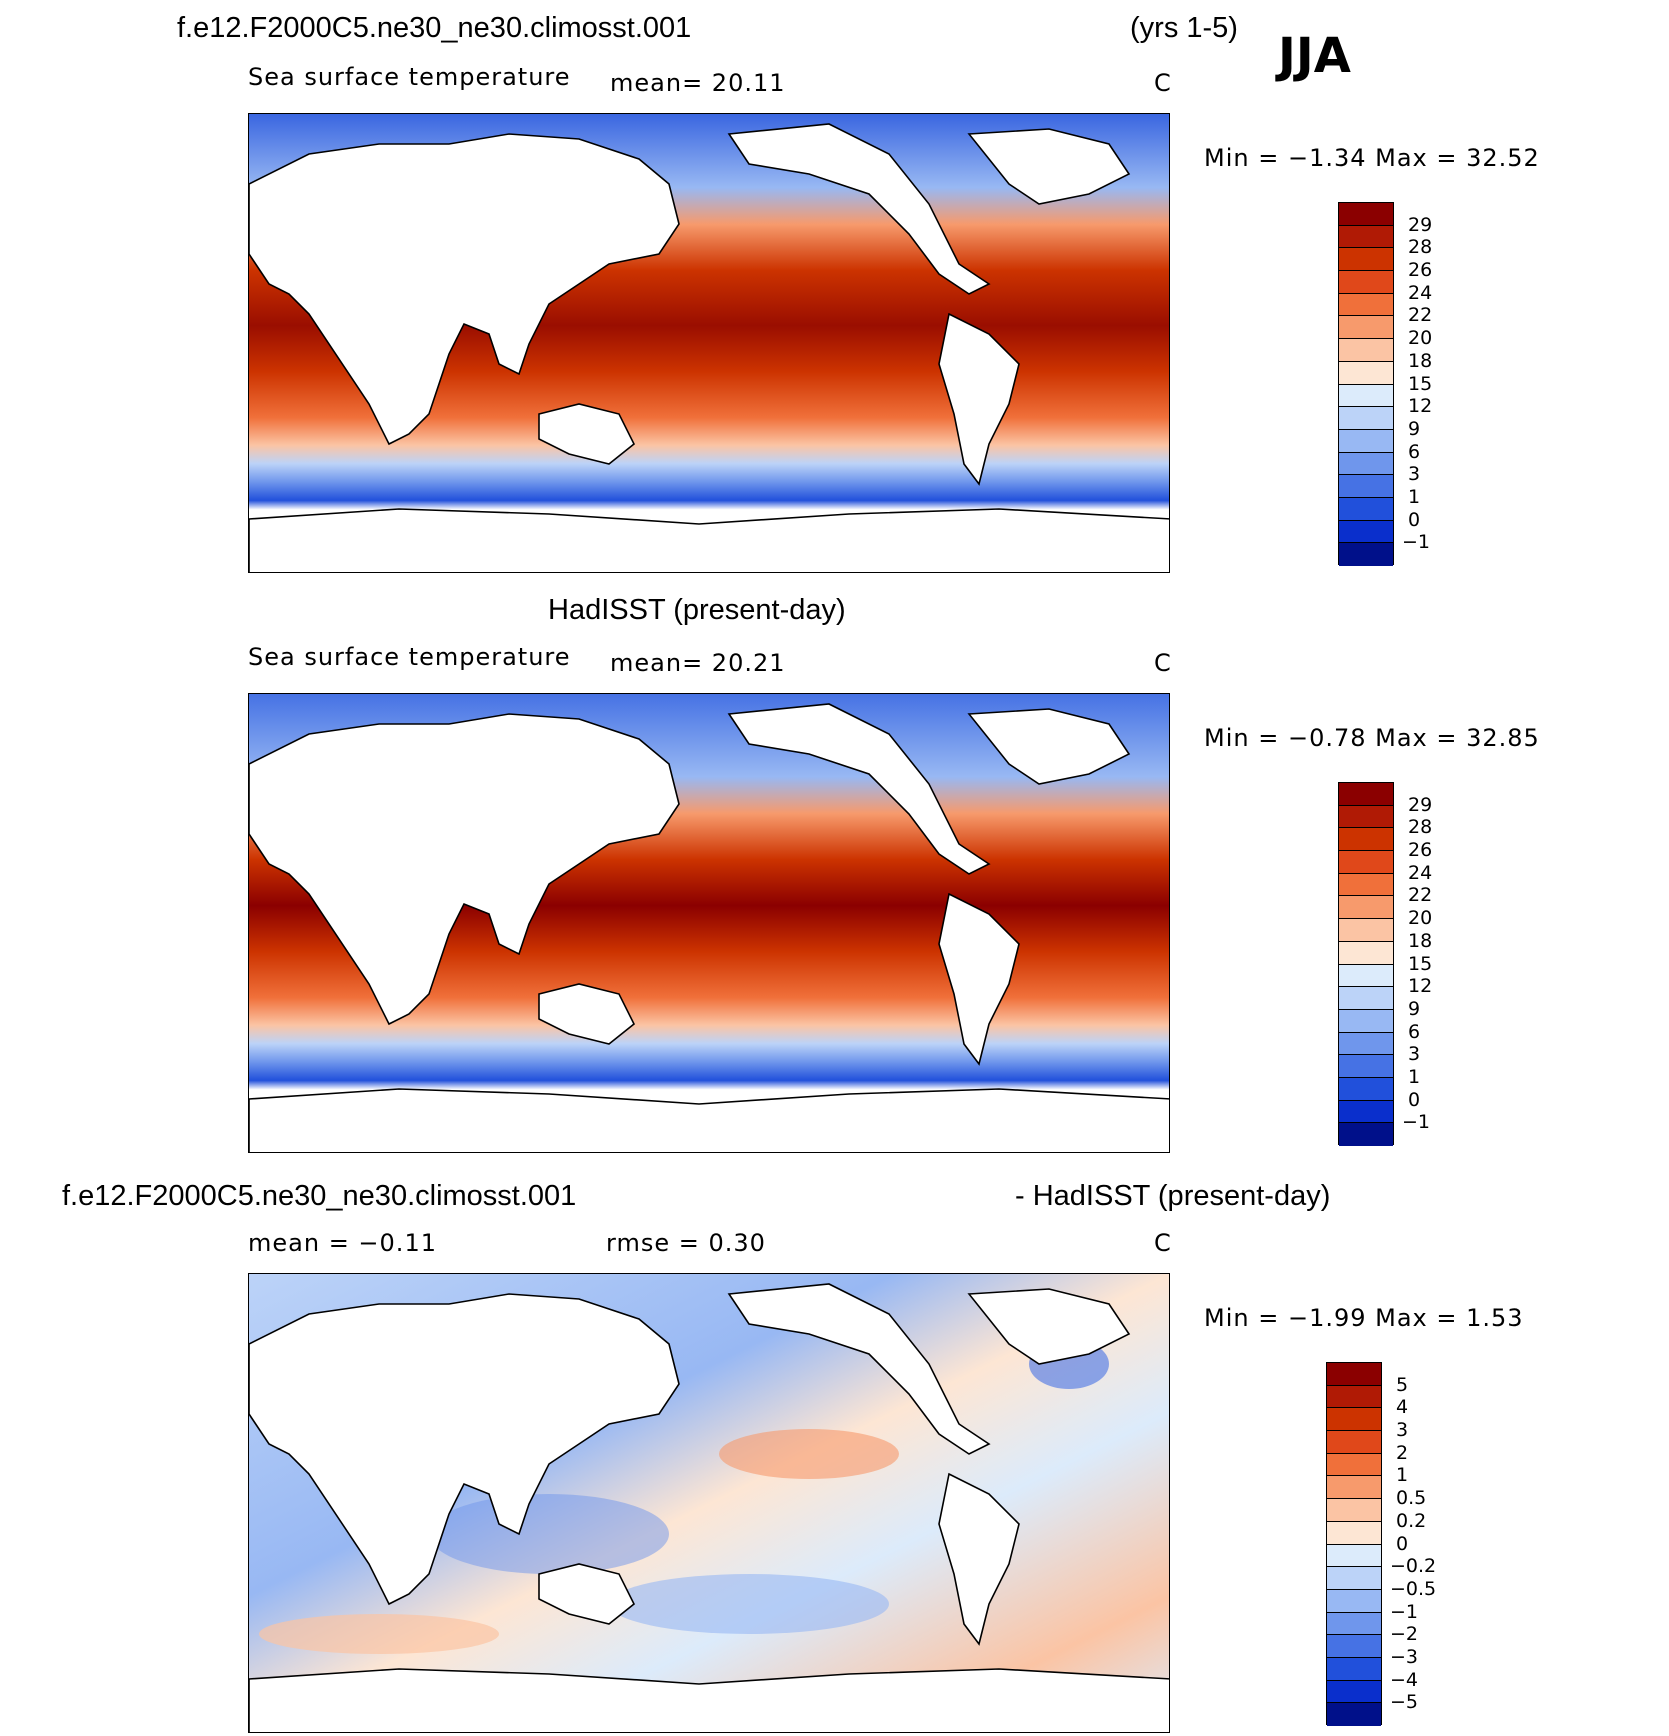  What do you see at coordinates (1404, 1679) in the screenshot?
I see `colorbar-tick-label: −4` at bounding box center [1404, 1679].